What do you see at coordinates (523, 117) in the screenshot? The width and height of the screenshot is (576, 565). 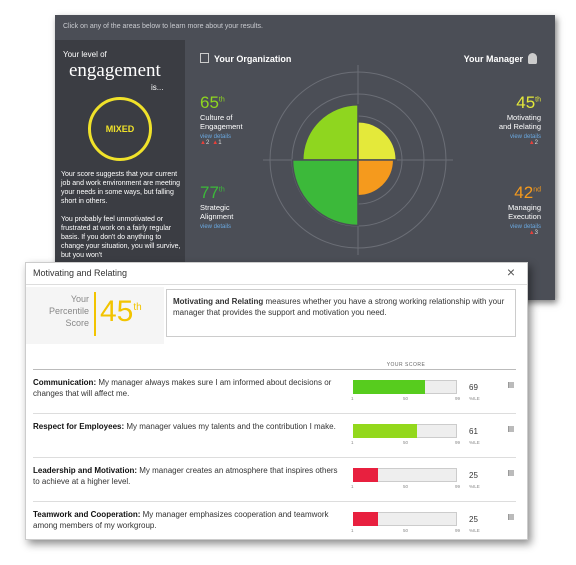 I see `quadrant-name: Motivating` at bounding box center [523, 117].